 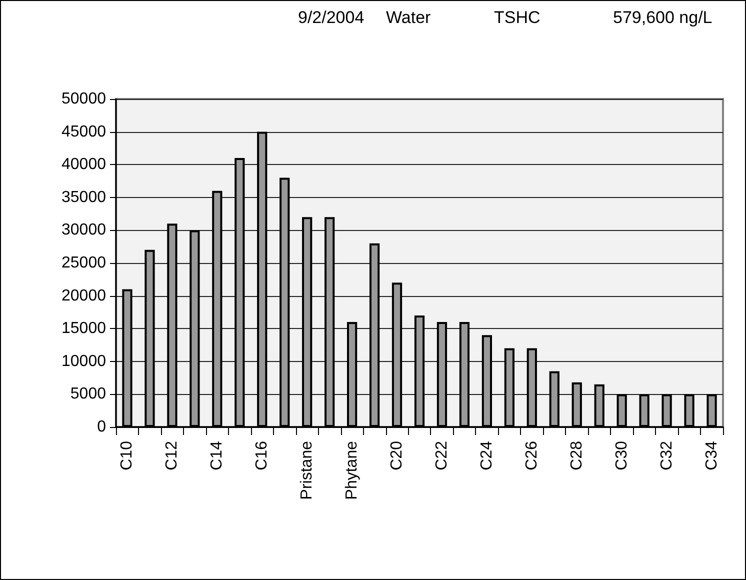 What do you see at coordinates (127, 455) in the screenshot?
I see `x-tick-label: C10` at bounding box center [127, 455].